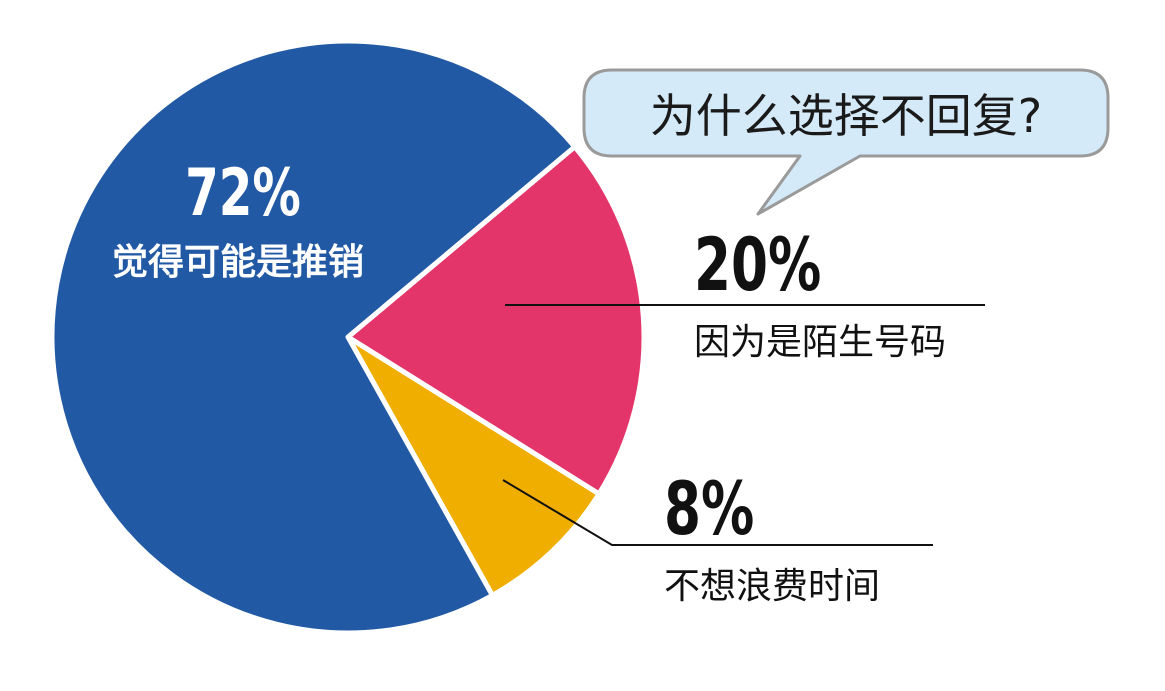  What do you see at coordinates (473, 466) in the screenshot?
I see `pie-slice-bu-xiang-lang-fei-shi-jian` at bounding box center [473, 466].